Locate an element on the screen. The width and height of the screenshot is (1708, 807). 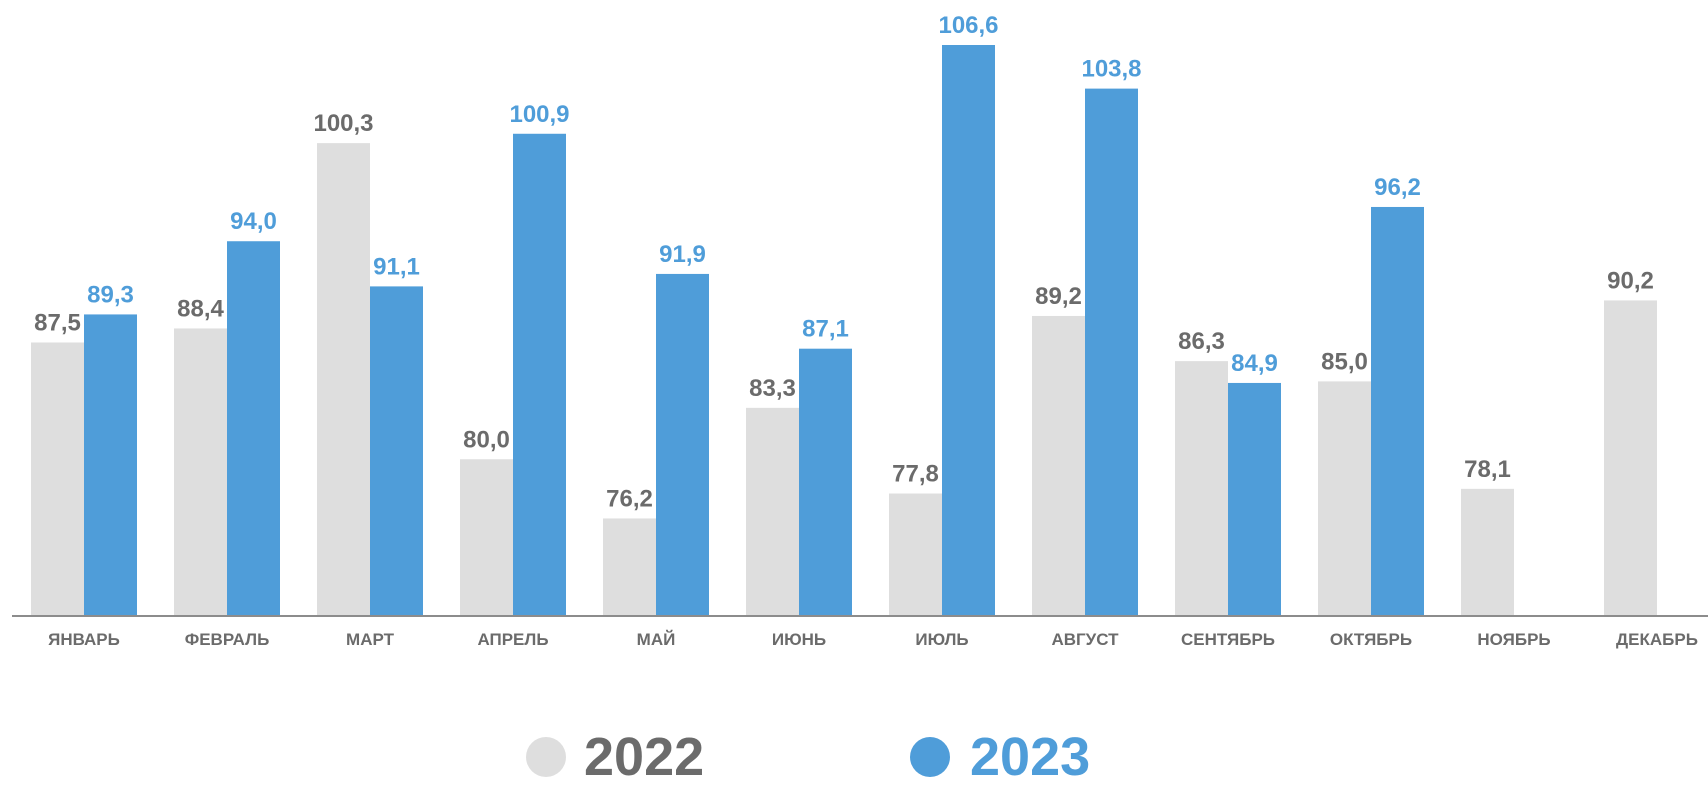
data-label-2023: 94,0 is located at coordinates (253, 221).